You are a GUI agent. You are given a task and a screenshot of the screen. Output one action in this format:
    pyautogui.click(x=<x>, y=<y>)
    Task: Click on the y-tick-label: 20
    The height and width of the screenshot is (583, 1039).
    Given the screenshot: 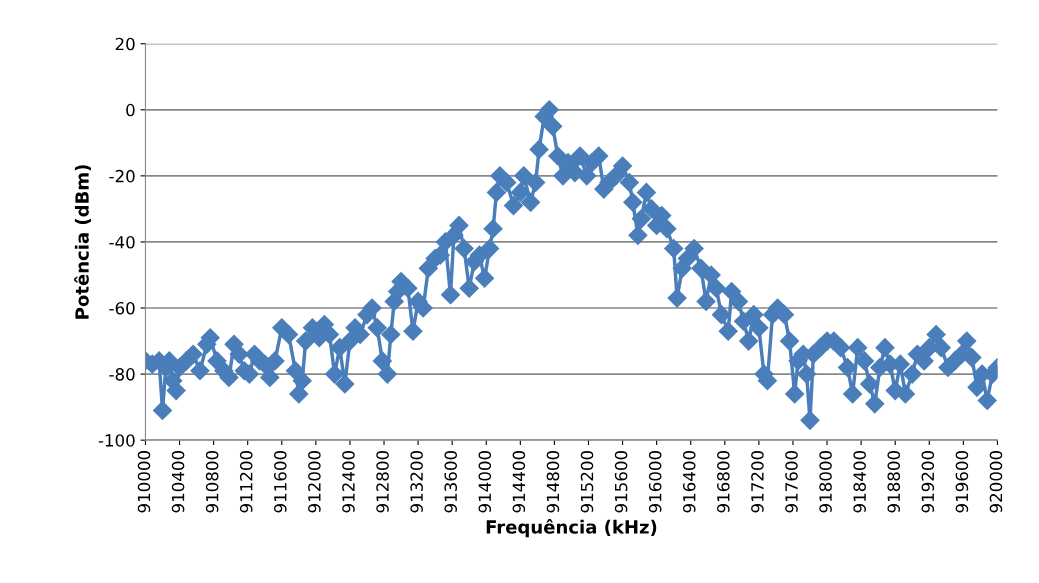 What is the action you would take?
    pyautogui.click(x=125, y=44)
    